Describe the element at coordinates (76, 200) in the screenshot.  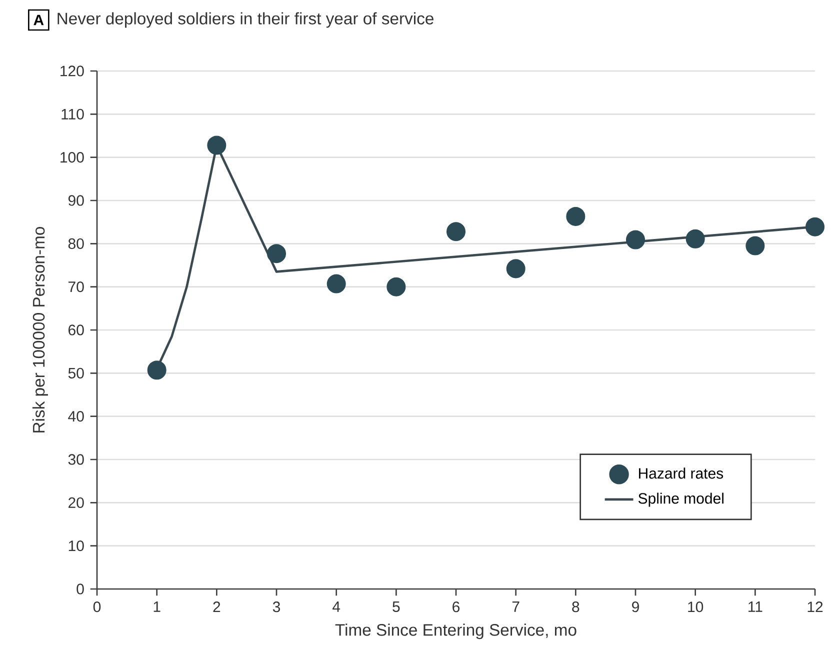
I see `y-tick-label: 90` at that location.